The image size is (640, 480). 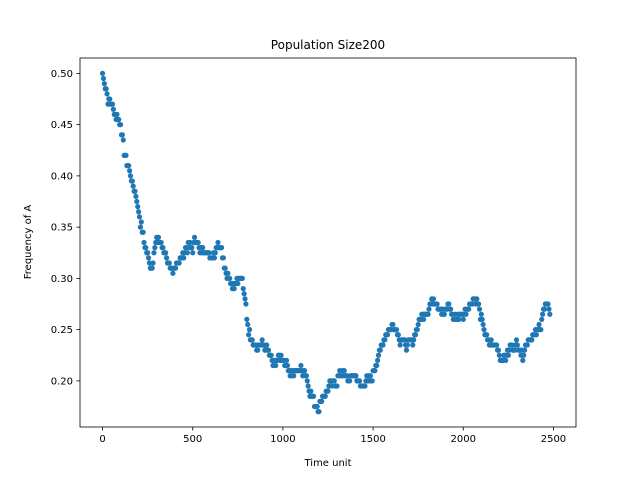 What do you see at coordinates (327, 463) in the screenshot?
I see `x-axis-title: Time unit` at bounding box center [327, 463].